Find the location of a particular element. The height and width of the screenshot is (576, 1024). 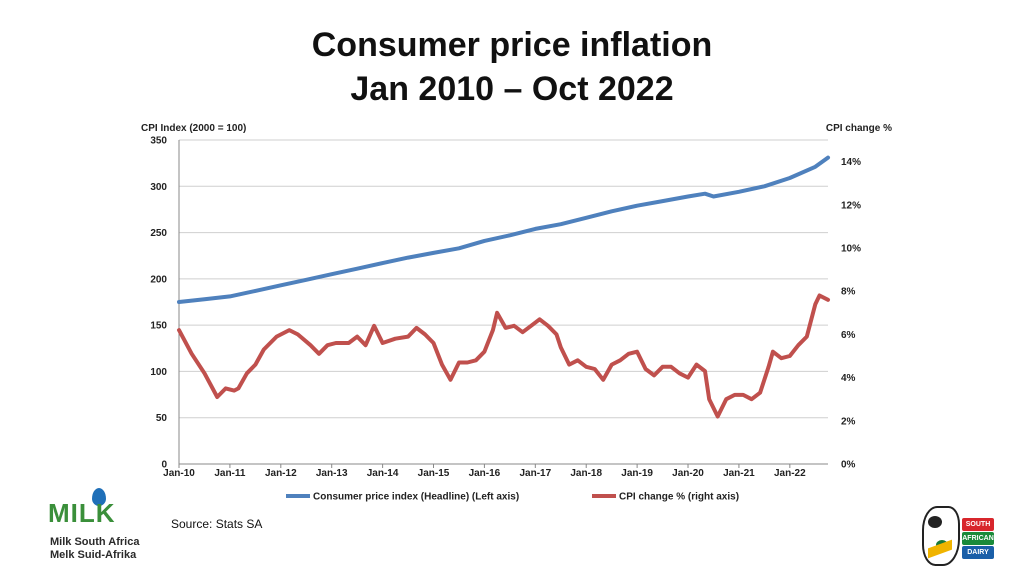

milk-logo-mark: MILK is located at coordinates (82, 513).